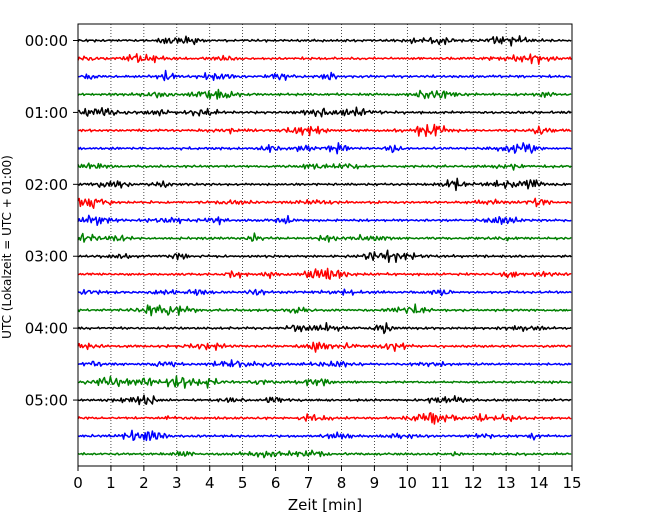  What do you see at coordinates (144, 483) in the screenshot?
I see `x-tick-label-2: 2` at bounding box center [144, 483].